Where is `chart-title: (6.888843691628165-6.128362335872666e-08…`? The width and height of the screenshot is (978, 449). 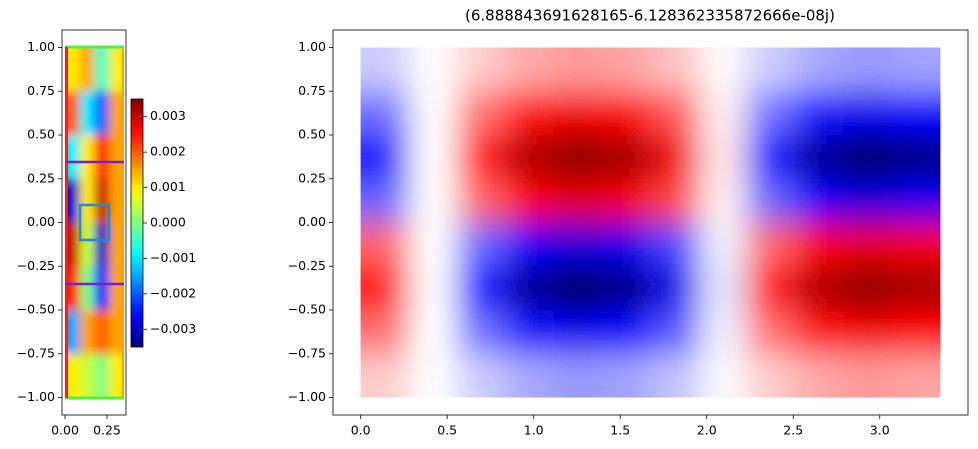 chart-title: (6.888843691628165-6.128362335872666e-08… is located at coordinates (650, 16).